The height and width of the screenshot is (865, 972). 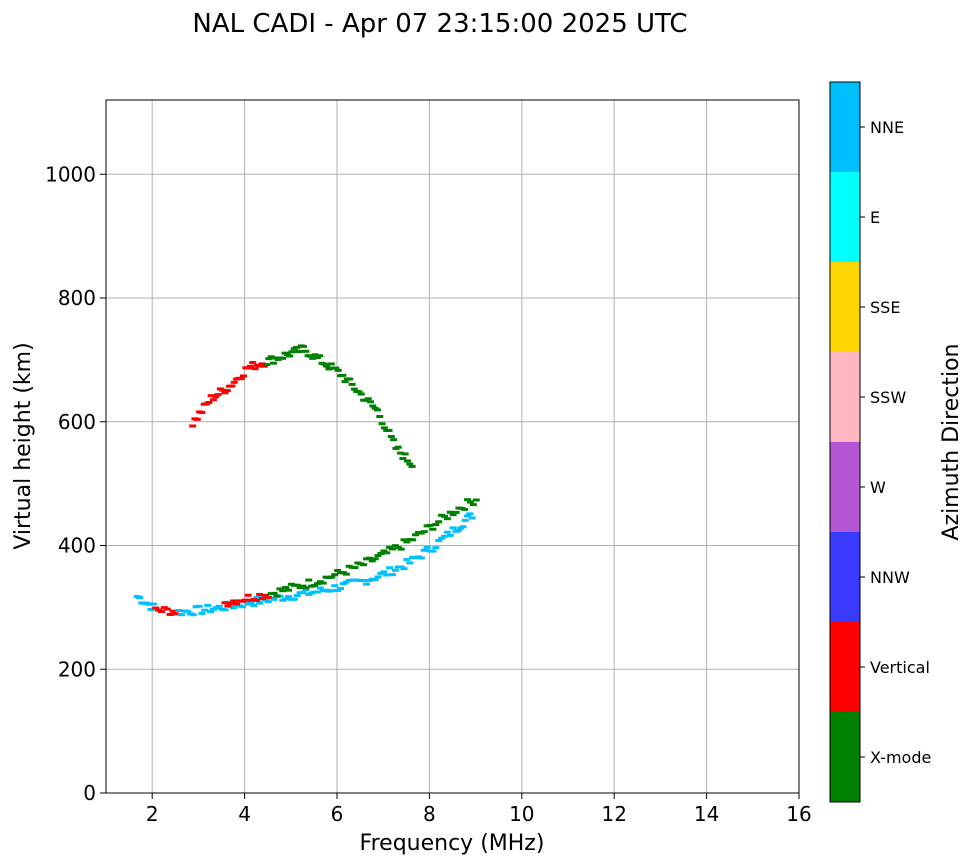 What do you see at coordinates (429, 814) in the screenshot?
I see `x-tick-label: 8` at bounding box center [429, 814].